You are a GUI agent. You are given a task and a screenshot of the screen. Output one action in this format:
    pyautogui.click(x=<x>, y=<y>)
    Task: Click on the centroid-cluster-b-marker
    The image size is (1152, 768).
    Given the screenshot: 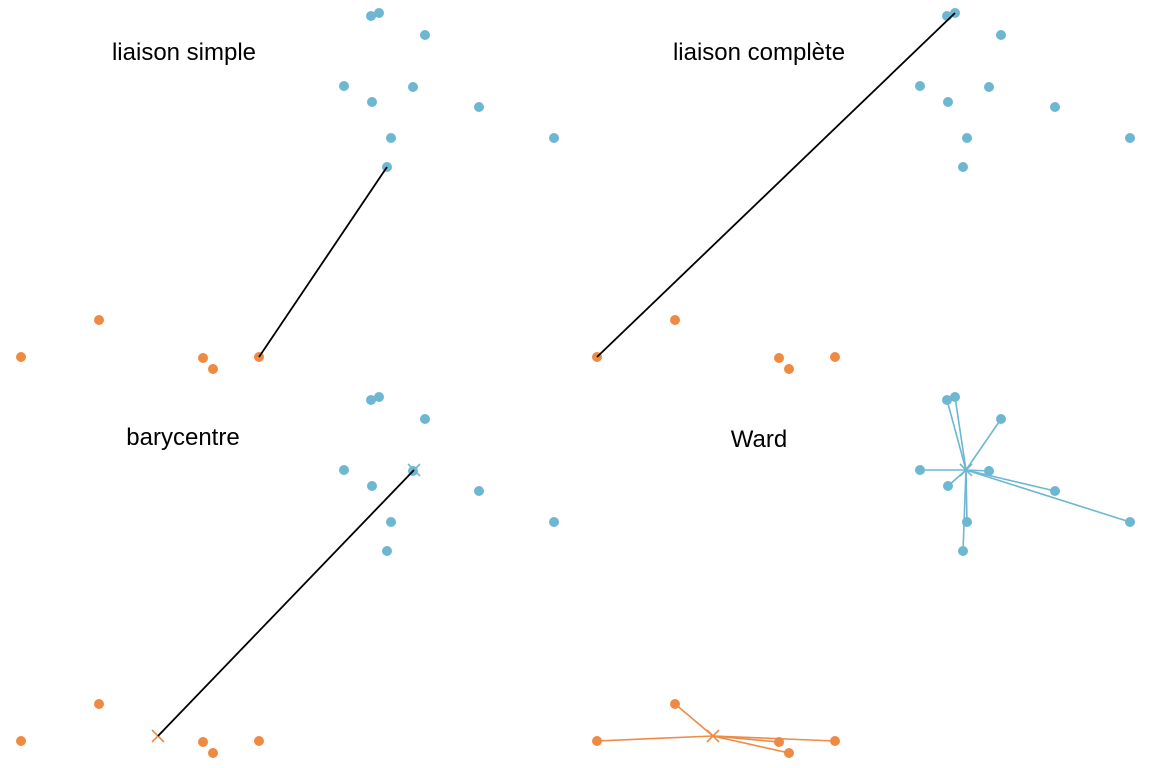 What is the action you would take?
    pyautogui.click(x=713, y=736)
    